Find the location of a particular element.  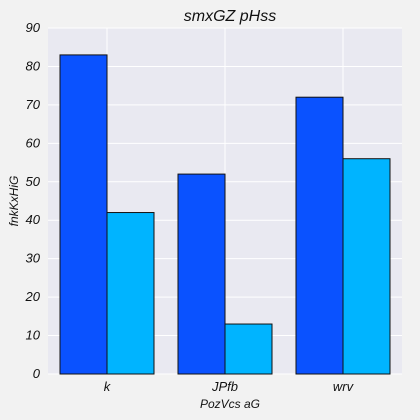

y-tick-label: 60 is located at coordinates (33, 142).